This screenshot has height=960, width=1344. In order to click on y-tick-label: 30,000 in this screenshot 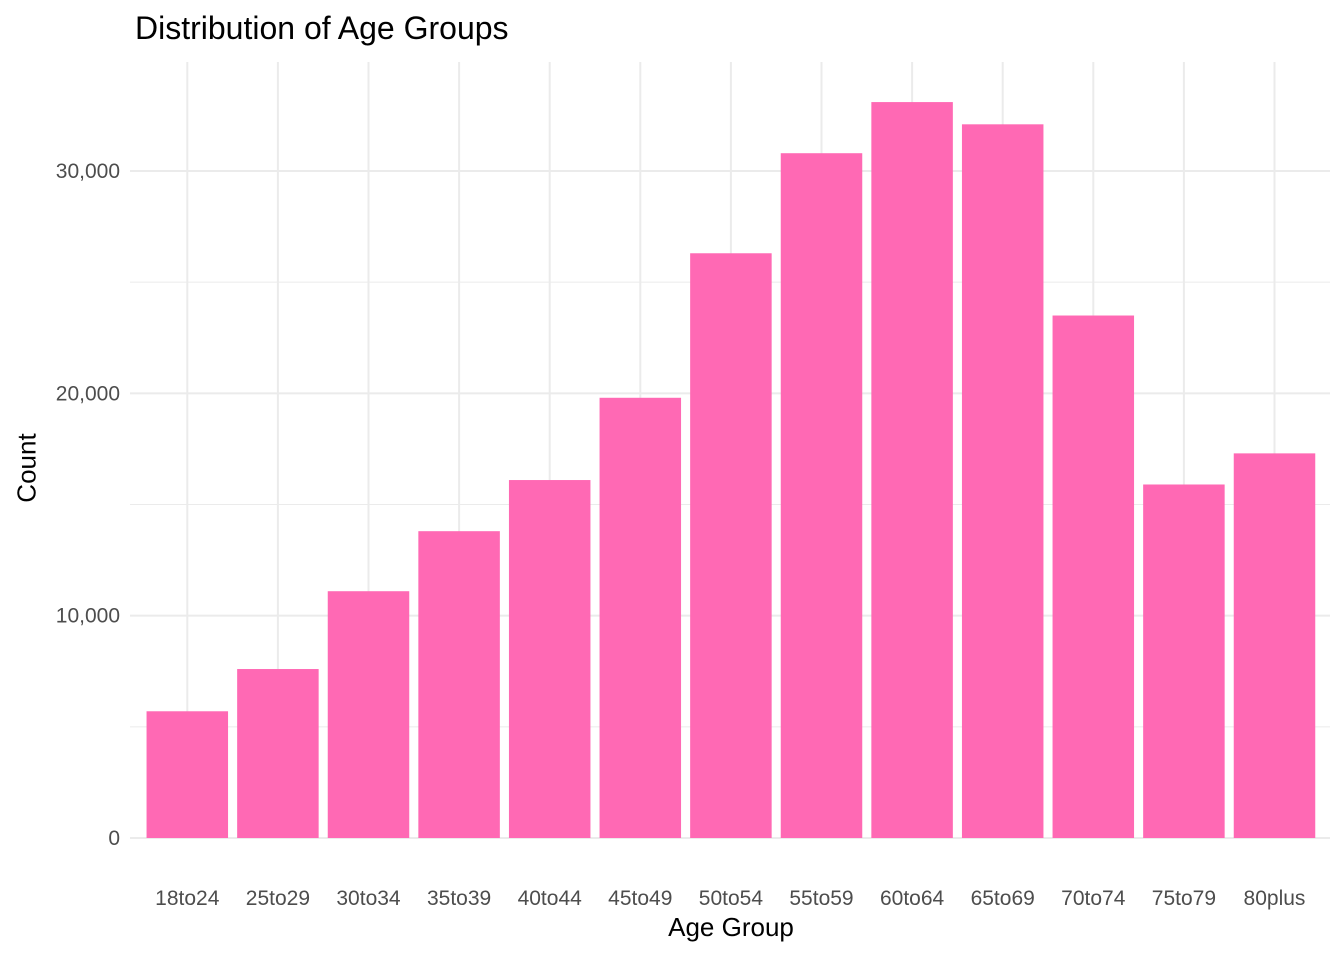, I will do `click(88, 171)`.